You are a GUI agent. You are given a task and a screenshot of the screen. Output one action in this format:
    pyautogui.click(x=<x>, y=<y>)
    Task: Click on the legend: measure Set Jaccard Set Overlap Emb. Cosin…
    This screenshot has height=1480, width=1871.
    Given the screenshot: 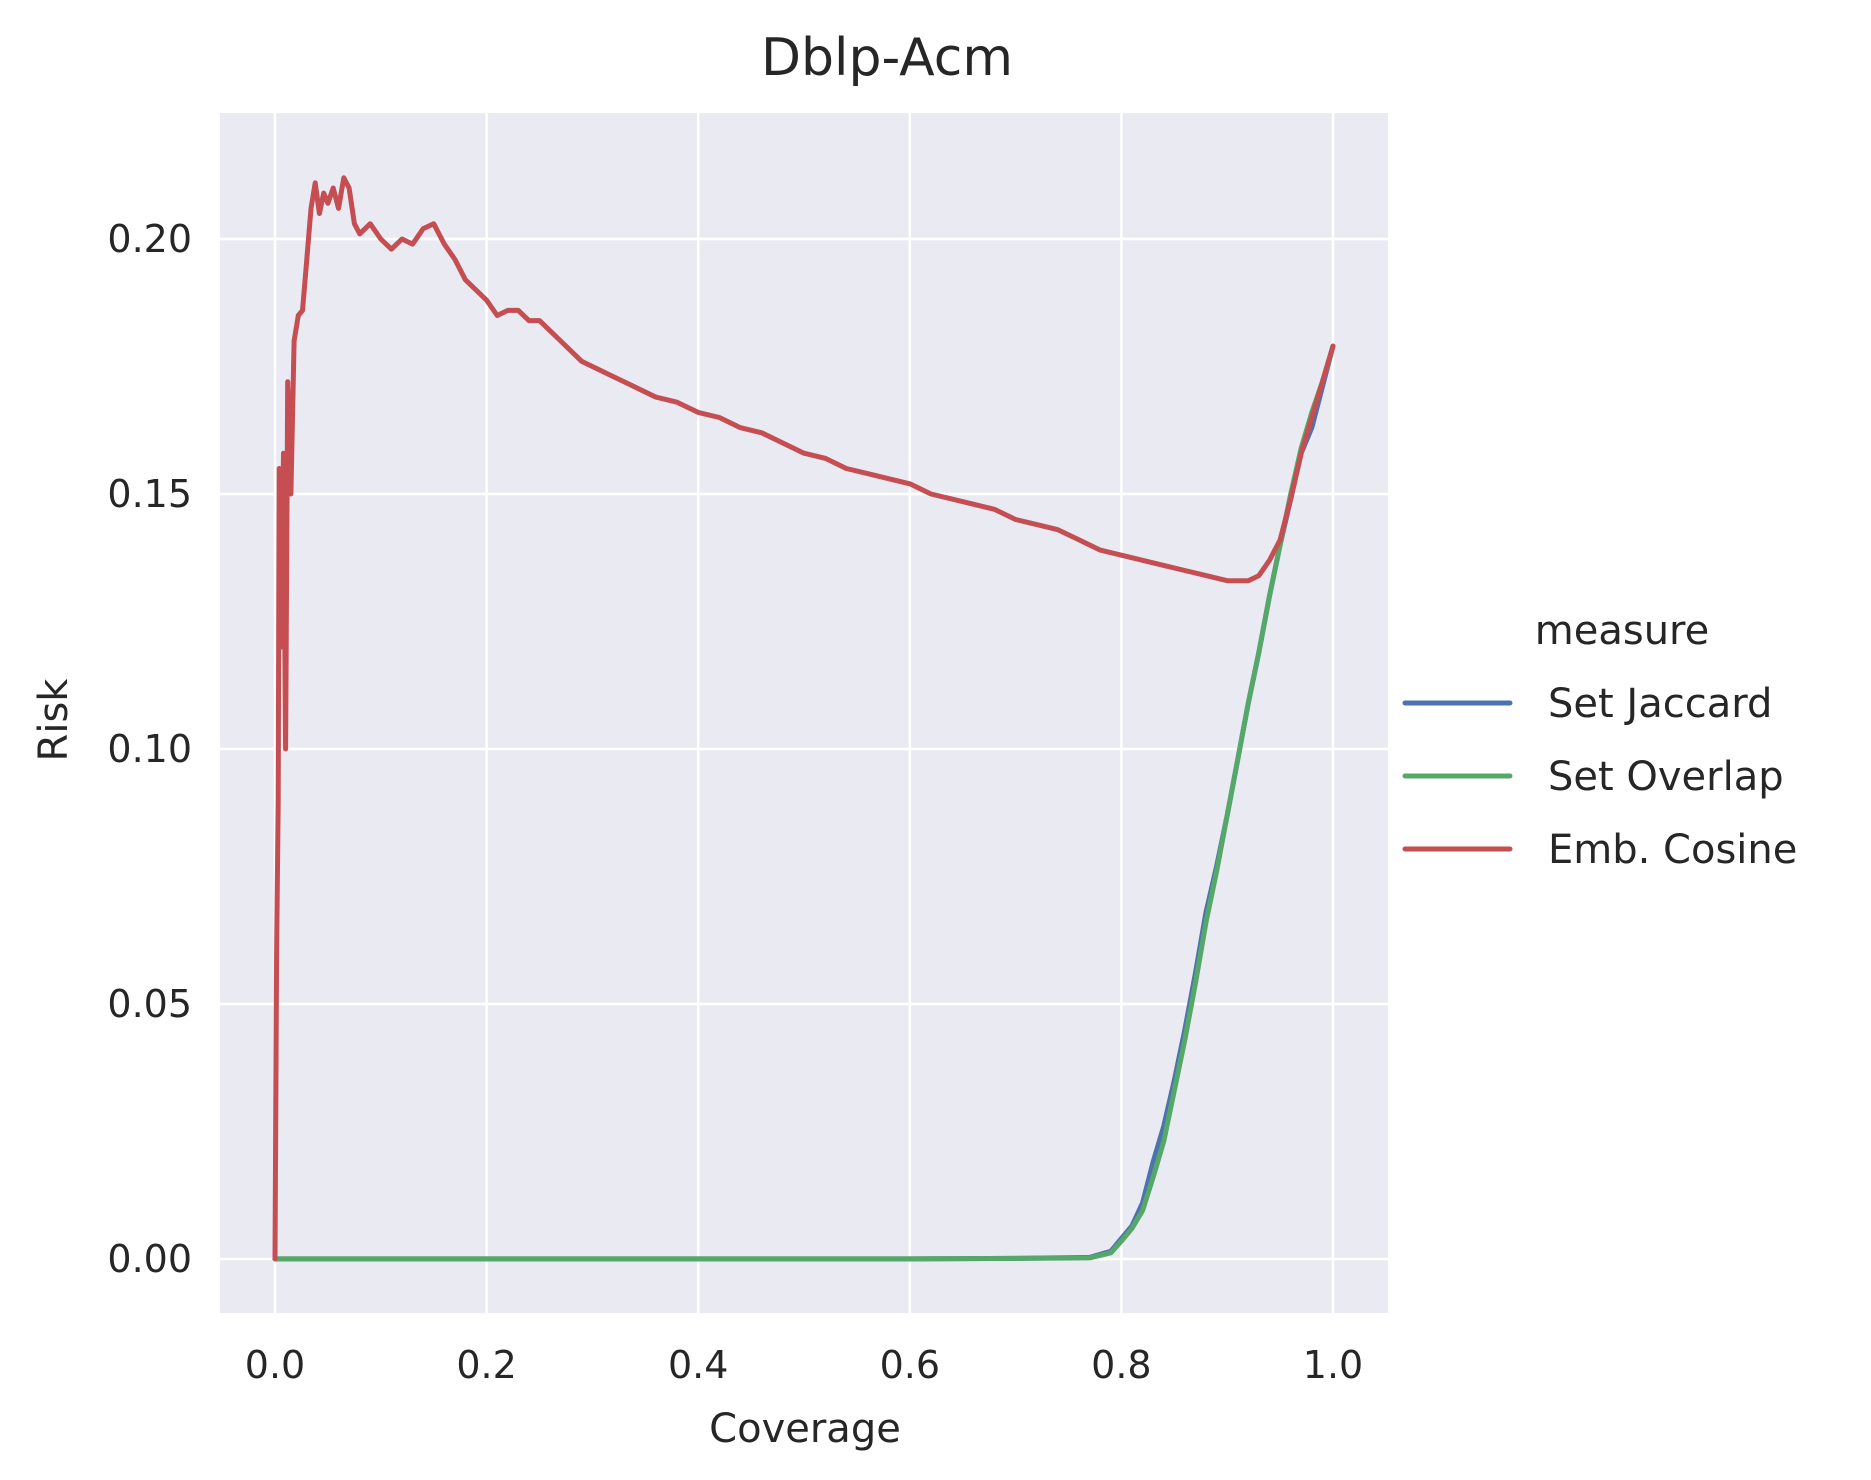 What is the action you would take?
    pyautogui.click(x=1599, y=740)
    